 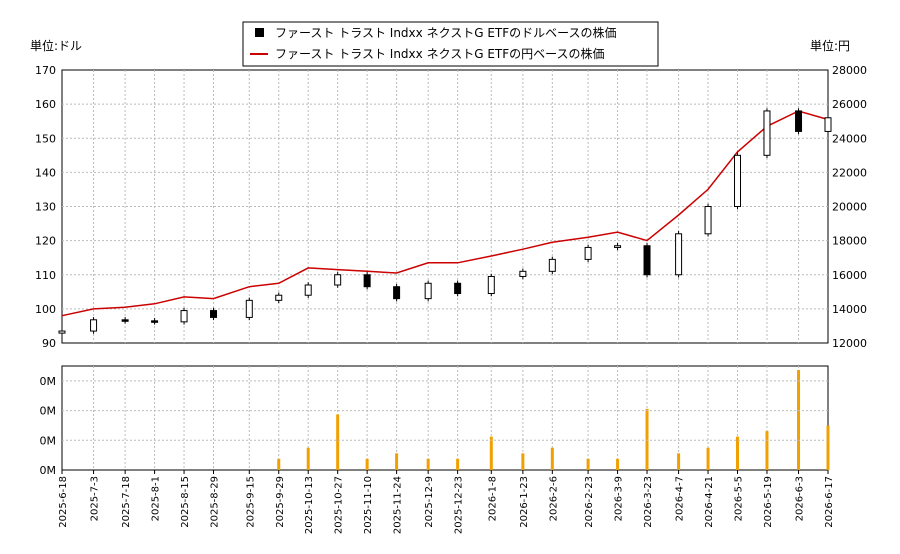 What do you see at coordinates (849, 343) in the screenshot?
I see `y-right-tick-label: 12000` at bounding box center [849, 343].